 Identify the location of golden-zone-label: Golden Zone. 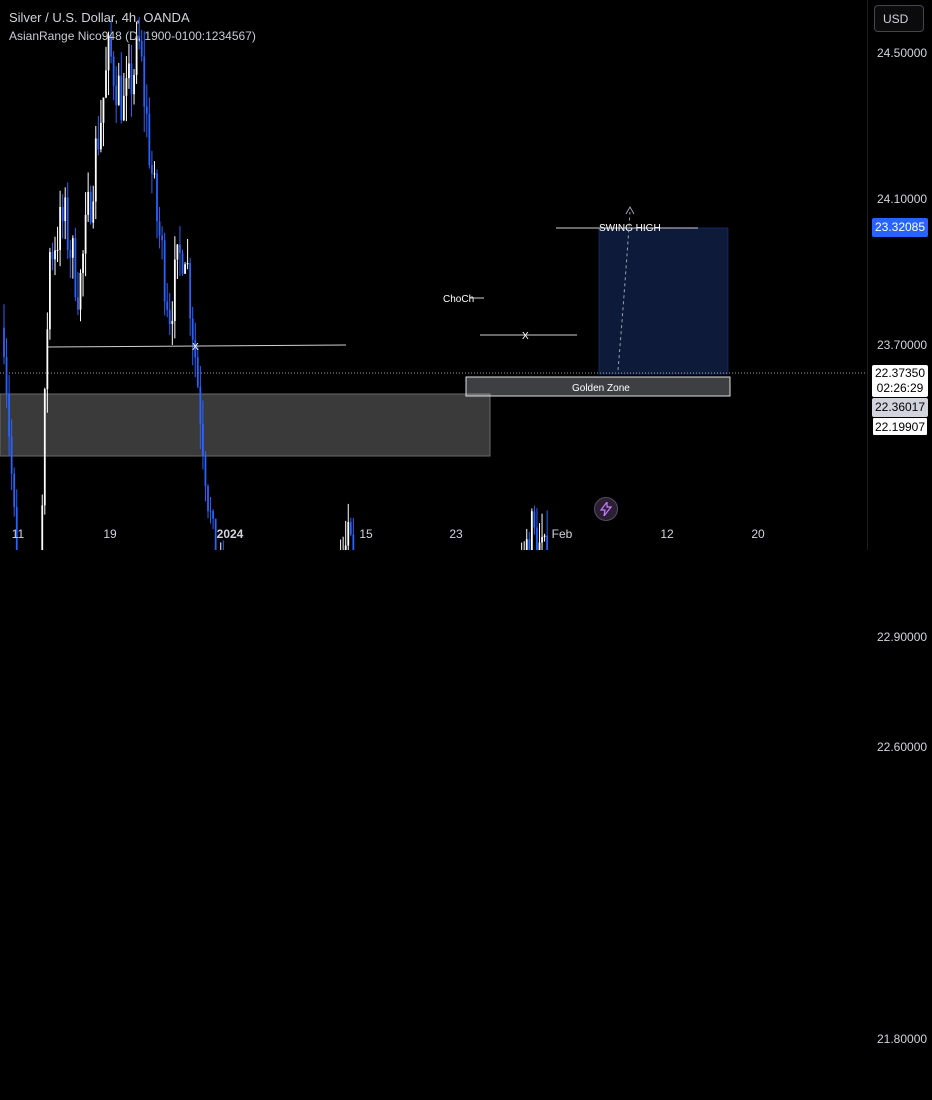
(601, 388).